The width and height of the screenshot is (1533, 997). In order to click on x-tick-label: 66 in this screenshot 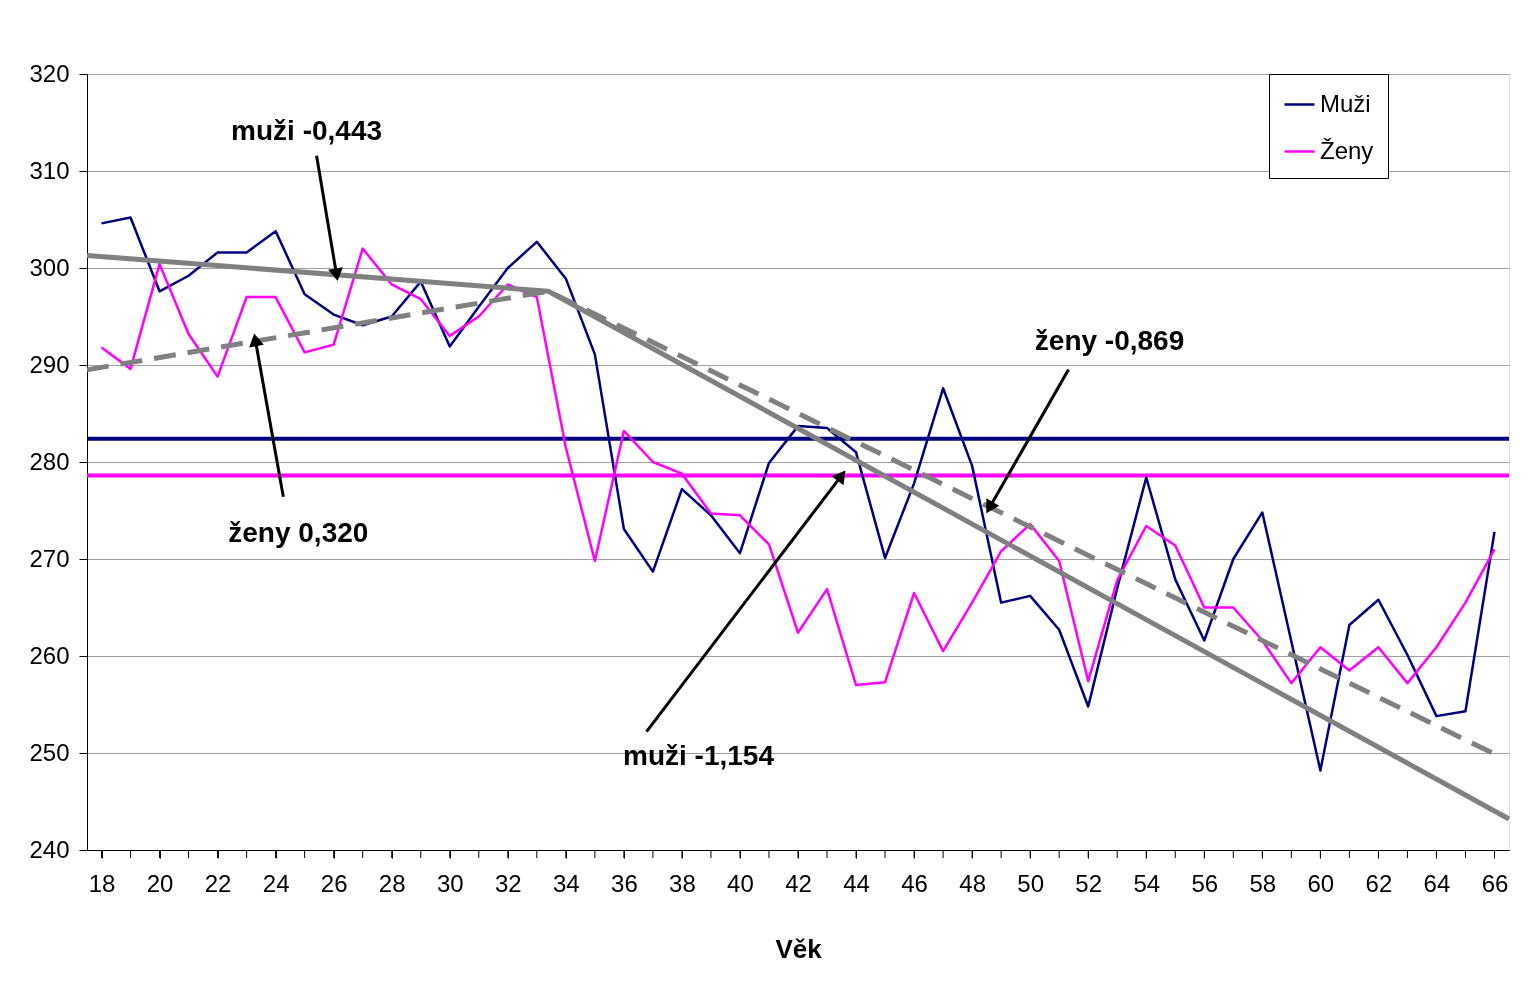, I will do `click(1495, 883)`.